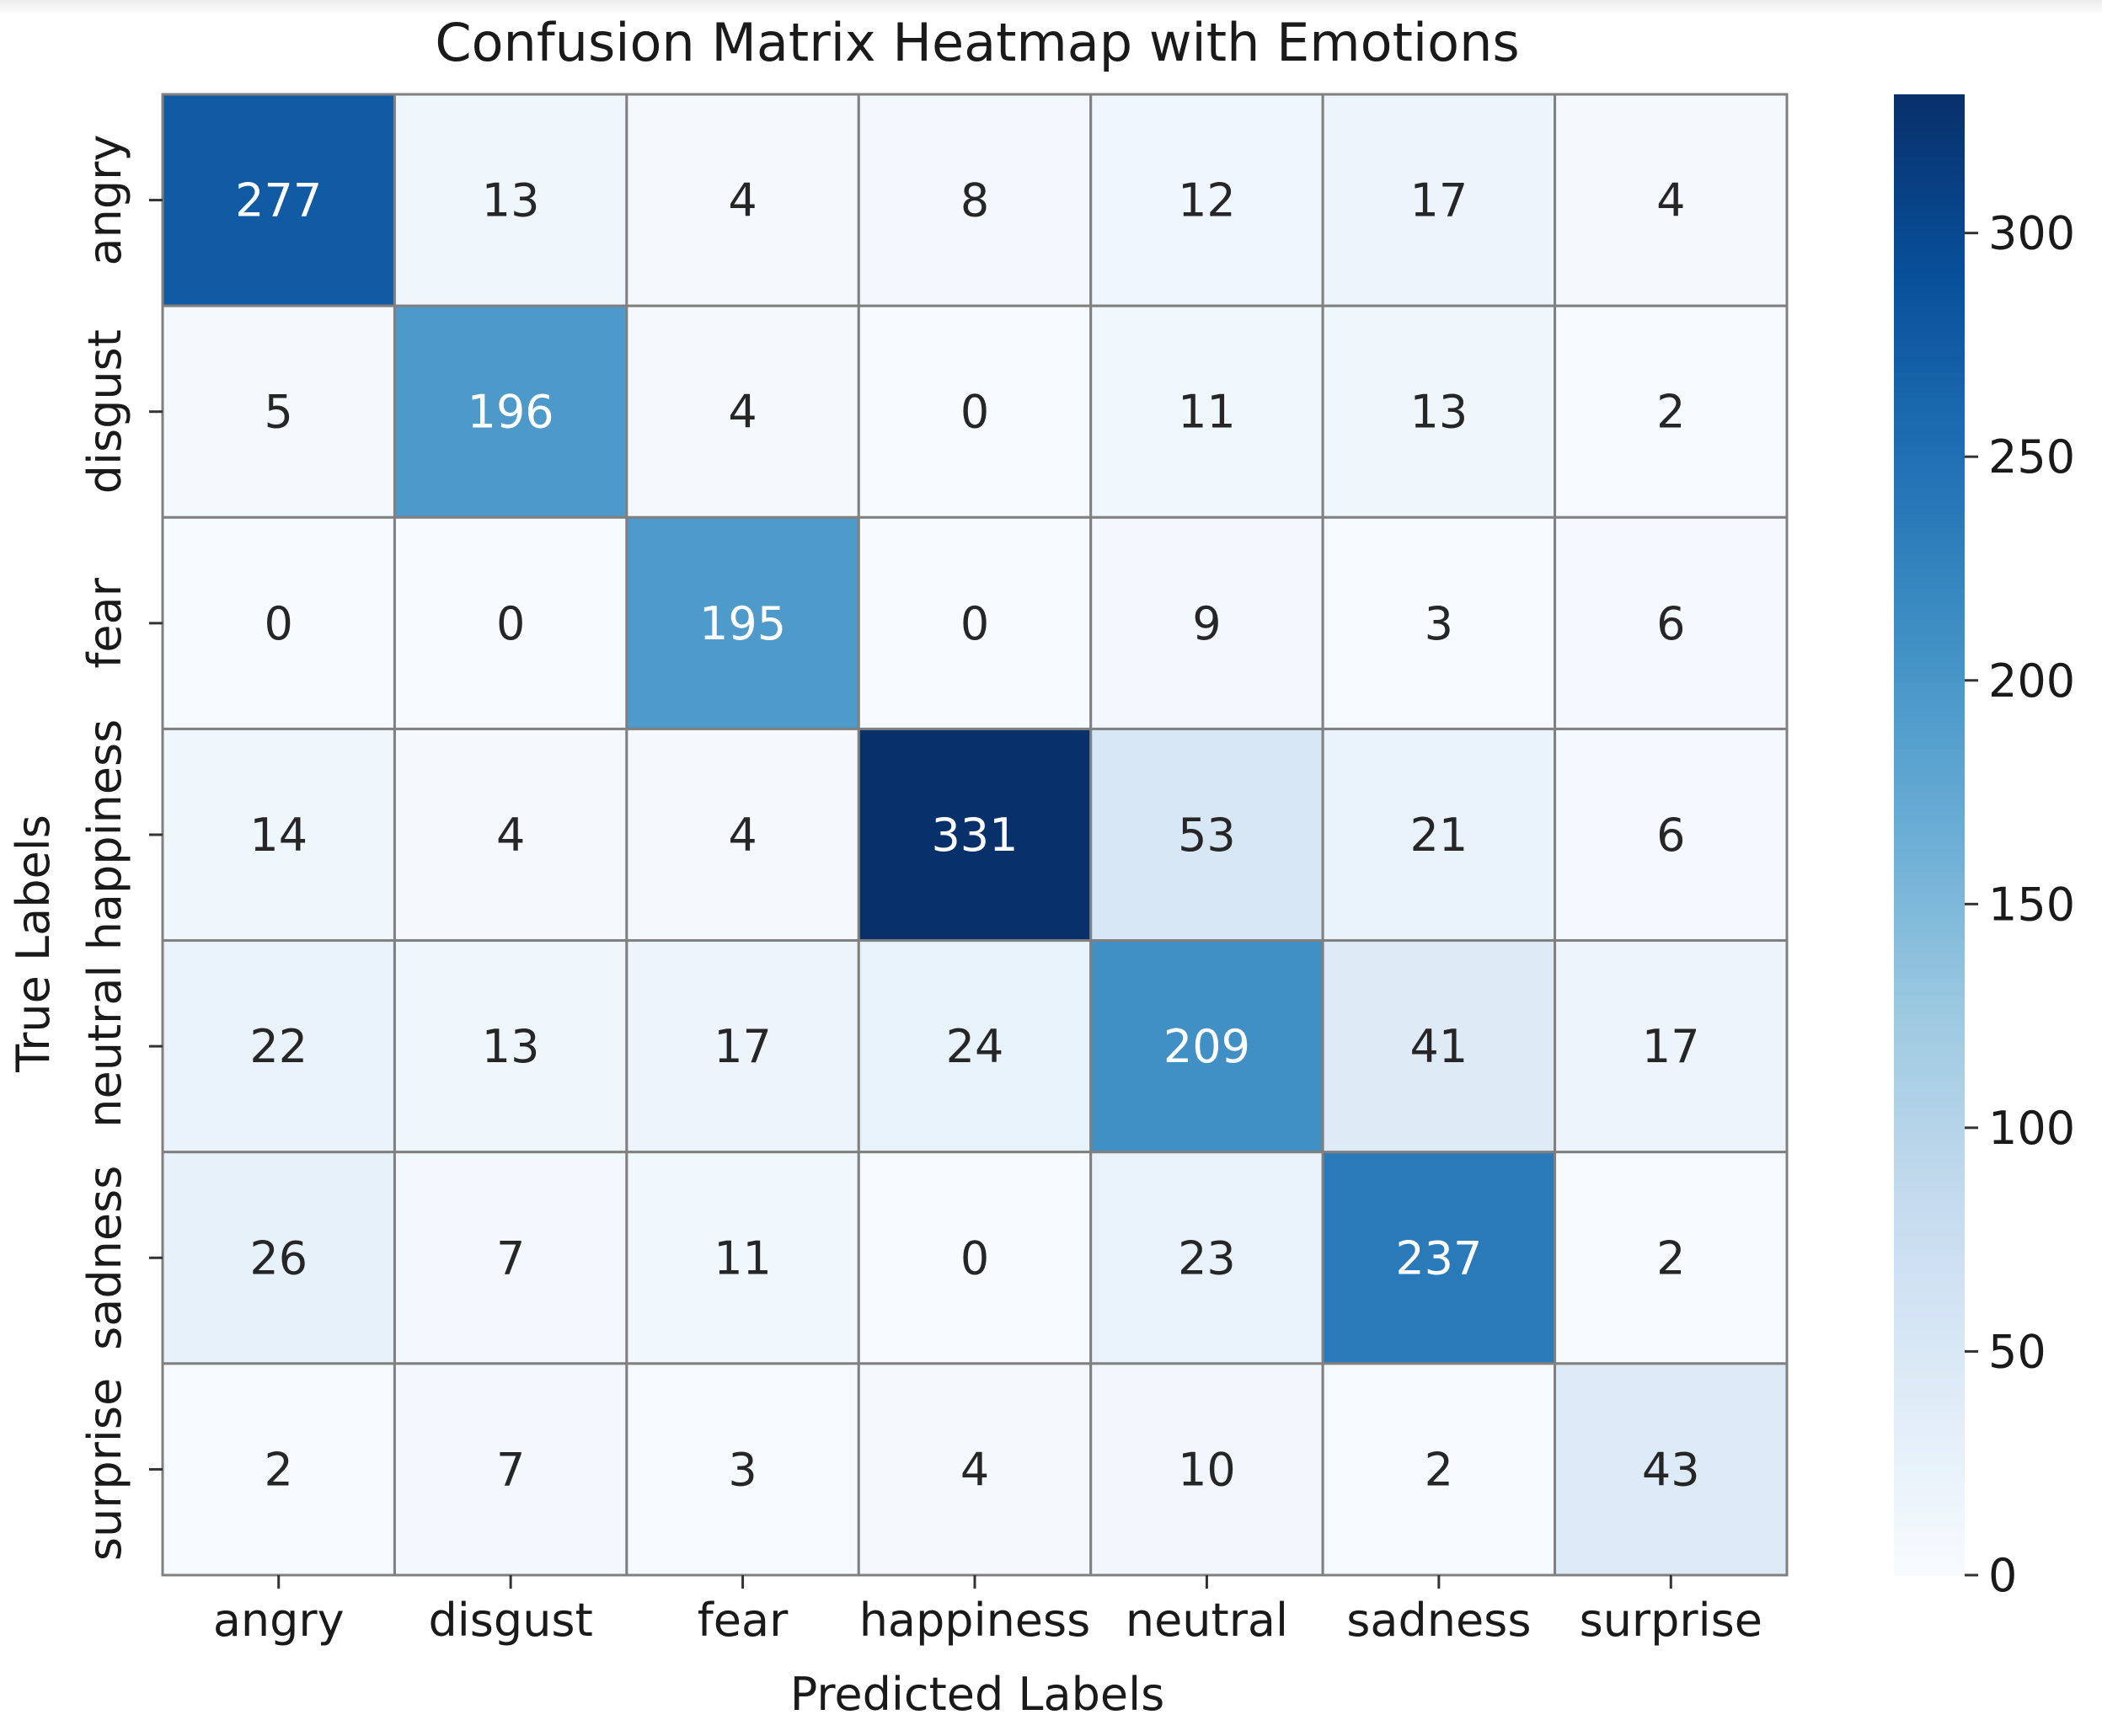 The height and width of the screenshot is (1736, 2102). I want to click on heatmap-cell-sadness-sadness, so click(1439, 1258).